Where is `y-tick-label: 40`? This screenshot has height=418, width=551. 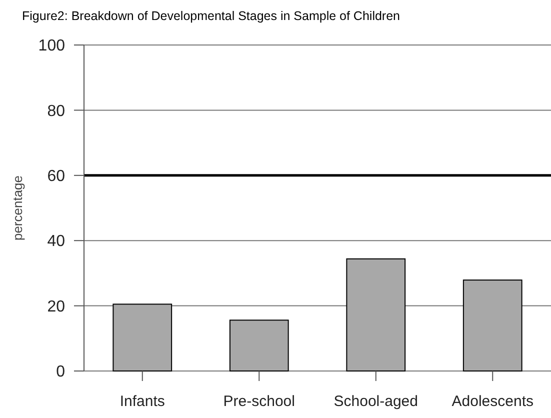 y-tick-label: 40 is located at coordinates (56, 241).